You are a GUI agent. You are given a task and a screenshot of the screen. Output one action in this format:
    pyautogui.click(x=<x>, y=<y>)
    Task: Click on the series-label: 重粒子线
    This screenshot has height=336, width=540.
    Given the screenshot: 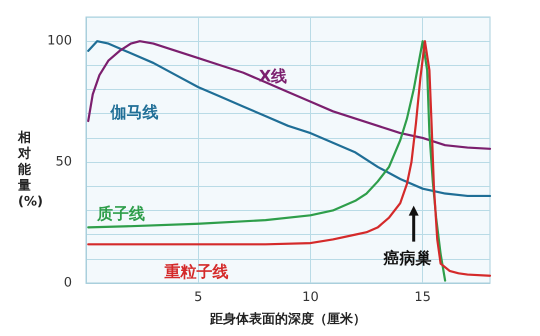 What is the action you would take?
    pyautogui.click(x=196, y=272)
    